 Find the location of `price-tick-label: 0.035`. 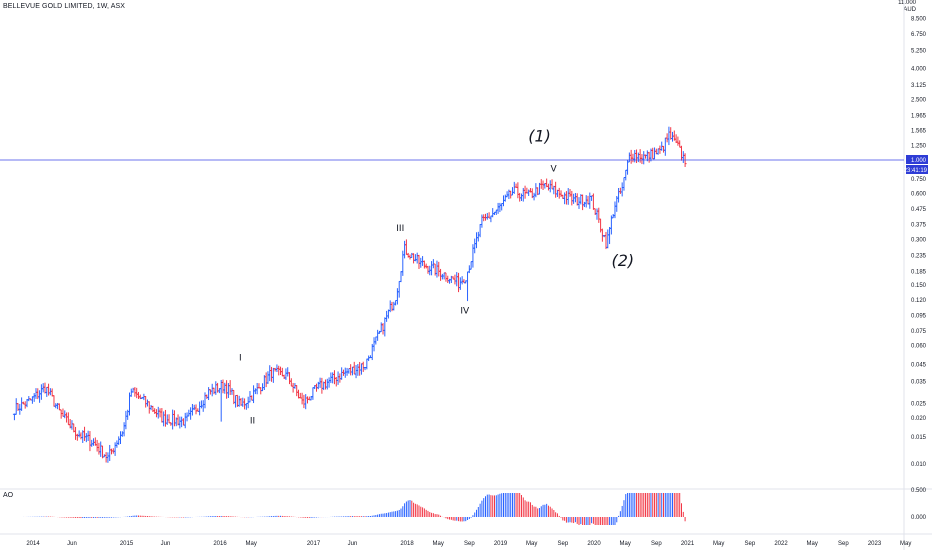

price-tick-label: 0.035 is located at coordinates (919, 382).